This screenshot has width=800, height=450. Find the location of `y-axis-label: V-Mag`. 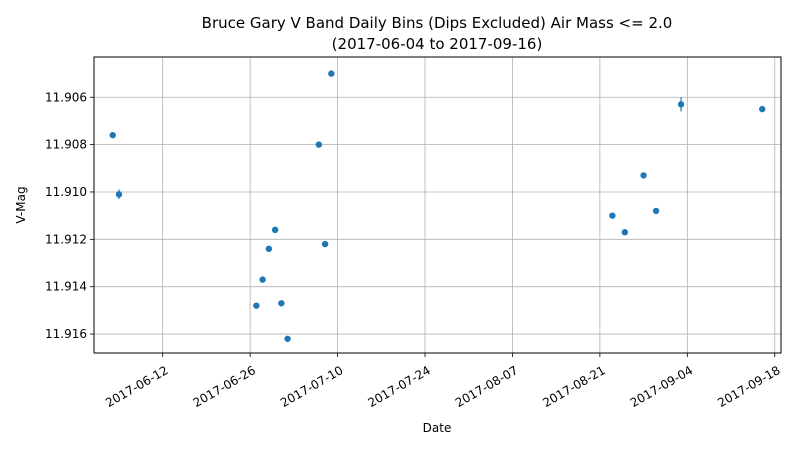

y-axis-label: V-Mag is located at coordinates (21, 204).